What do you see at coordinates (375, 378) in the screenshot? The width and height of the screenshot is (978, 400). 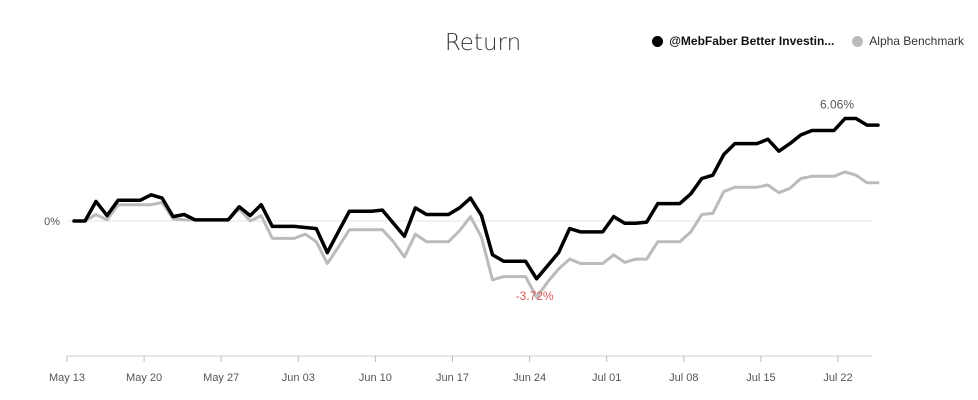 I see `x-tick-label: Jun 10` at bounding box center [375, 378].